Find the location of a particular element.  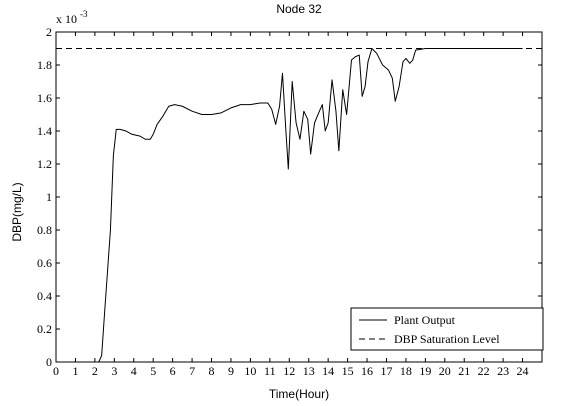

y-axis-multiplier-exponent: -3 is located at coordinates (84, 14).